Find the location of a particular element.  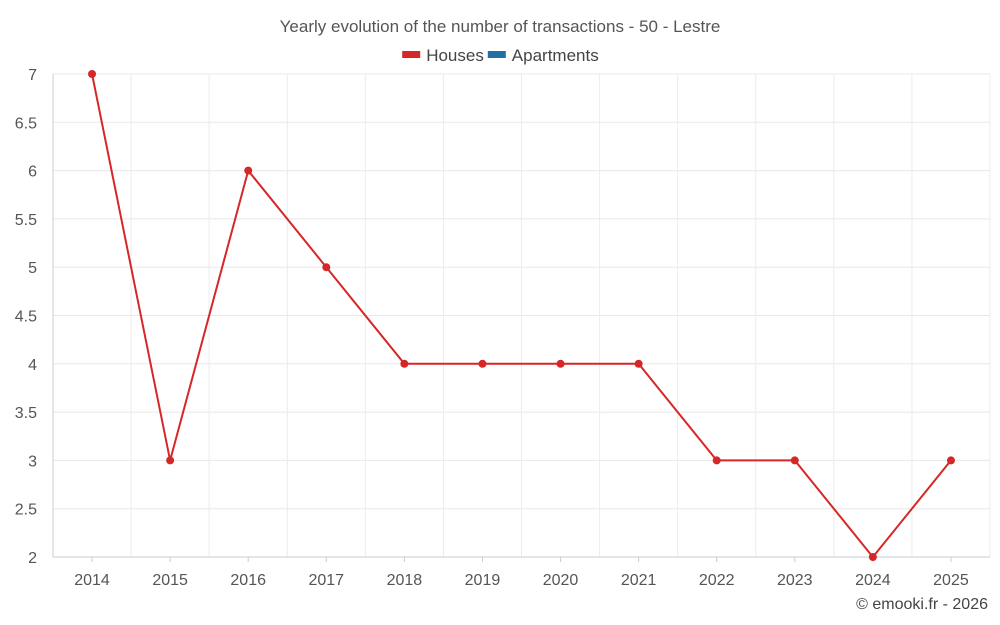

legend-label: Houses is located at coordinates (455, 55).